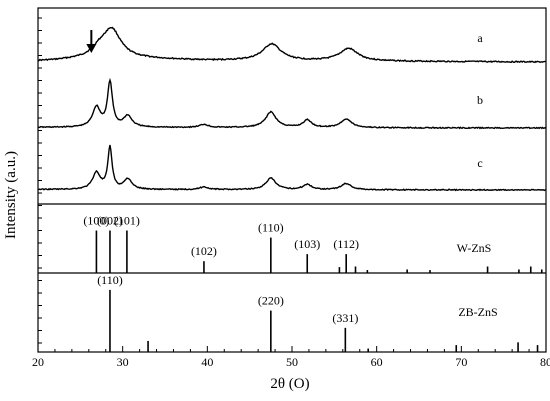 This screenshot has width=550, height=401. What do you see at coordinates (545, 362) in the screenshot?
I see `x-tick-label: 80` at bounding box center [545, 362].